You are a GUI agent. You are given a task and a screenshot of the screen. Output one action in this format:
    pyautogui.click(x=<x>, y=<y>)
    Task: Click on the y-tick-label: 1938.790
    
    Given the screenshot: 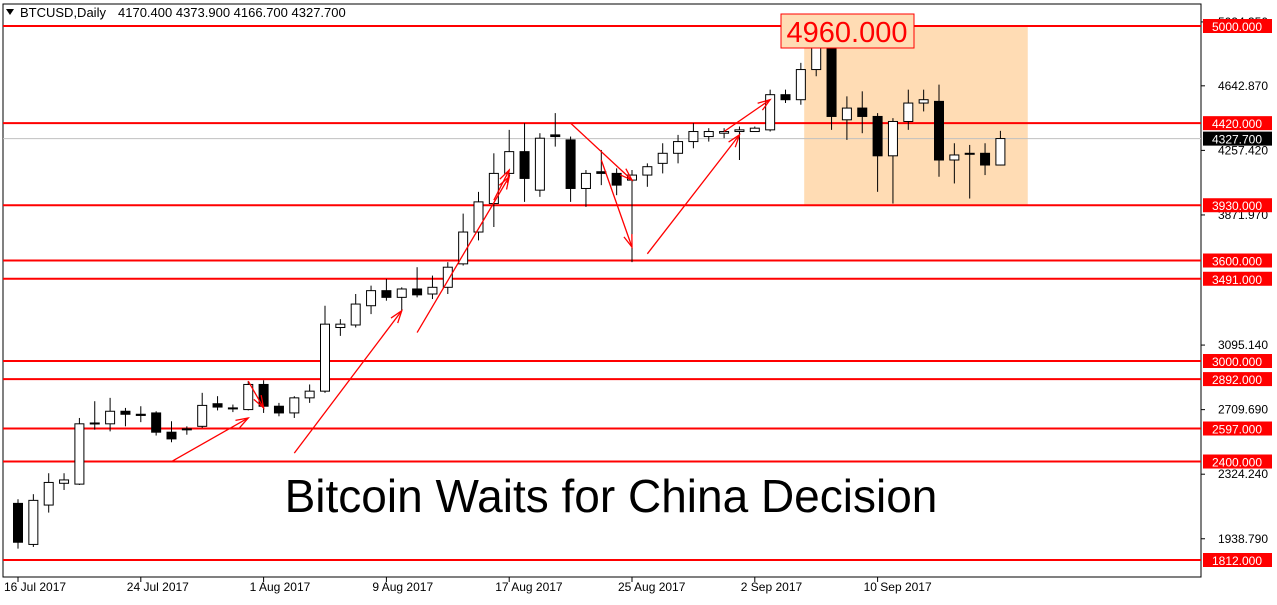 What is the action you would take?
    pyautogui.click(x=1243, y=539)
    